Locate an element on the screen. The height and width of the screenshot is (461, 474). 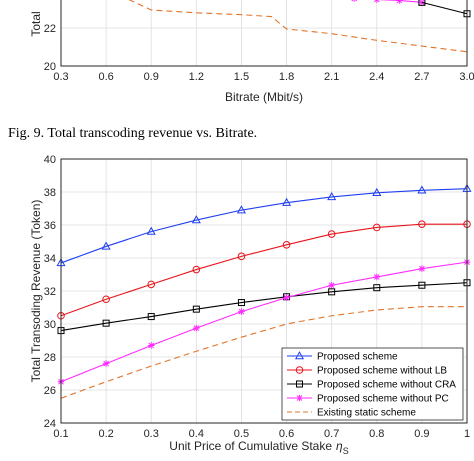
legend-label-lb: Proposed scheme without LB is located at coordinates (382, 371).